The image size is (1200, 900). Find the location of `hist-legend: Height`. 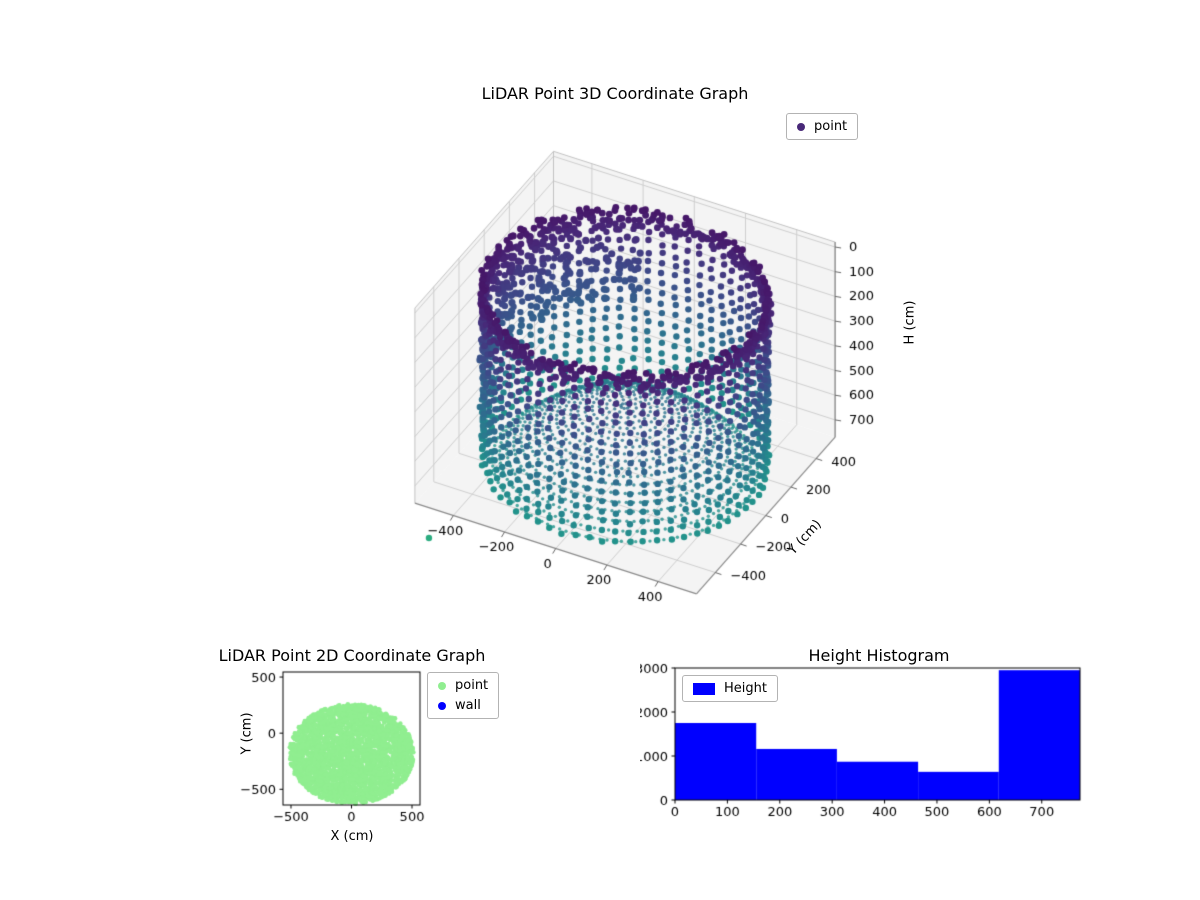

hist-legend: Height is located at coordinates (730, 688).